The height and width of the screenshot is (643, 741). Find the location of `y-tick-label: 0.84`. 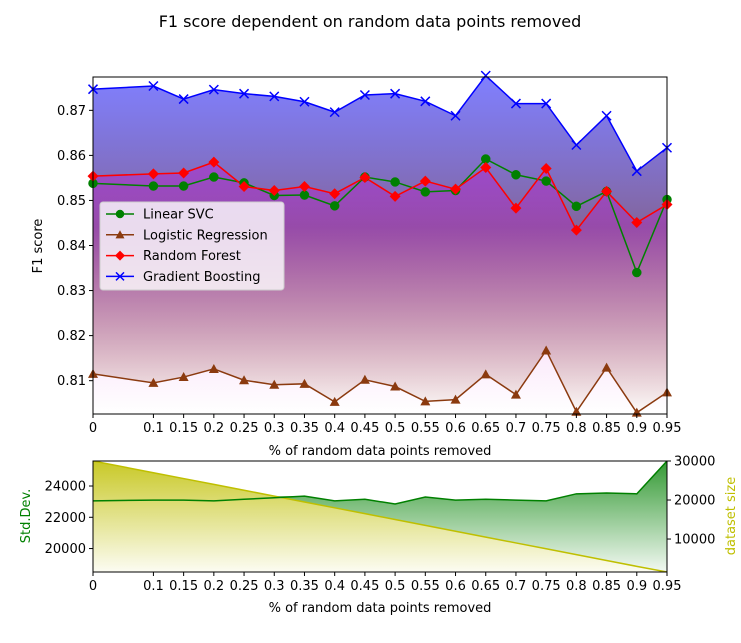

y-tick-label: 0.84 is located at coordinates (71, 246).